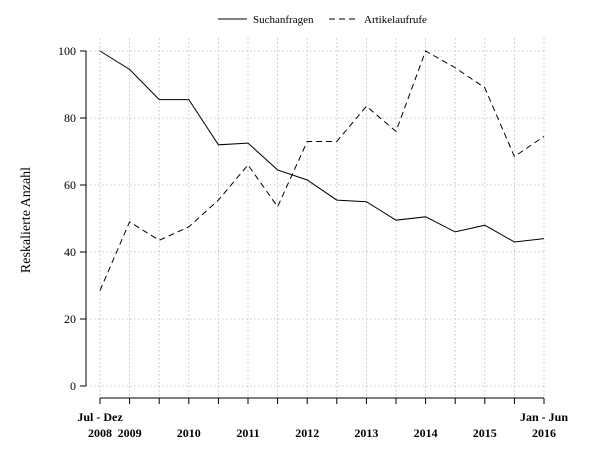 This screenshot has height=450, width=600. Describe the element at coordinates (100, 417) in the screenshot. I see `x-tick-label: Jul - Dez` at that location.